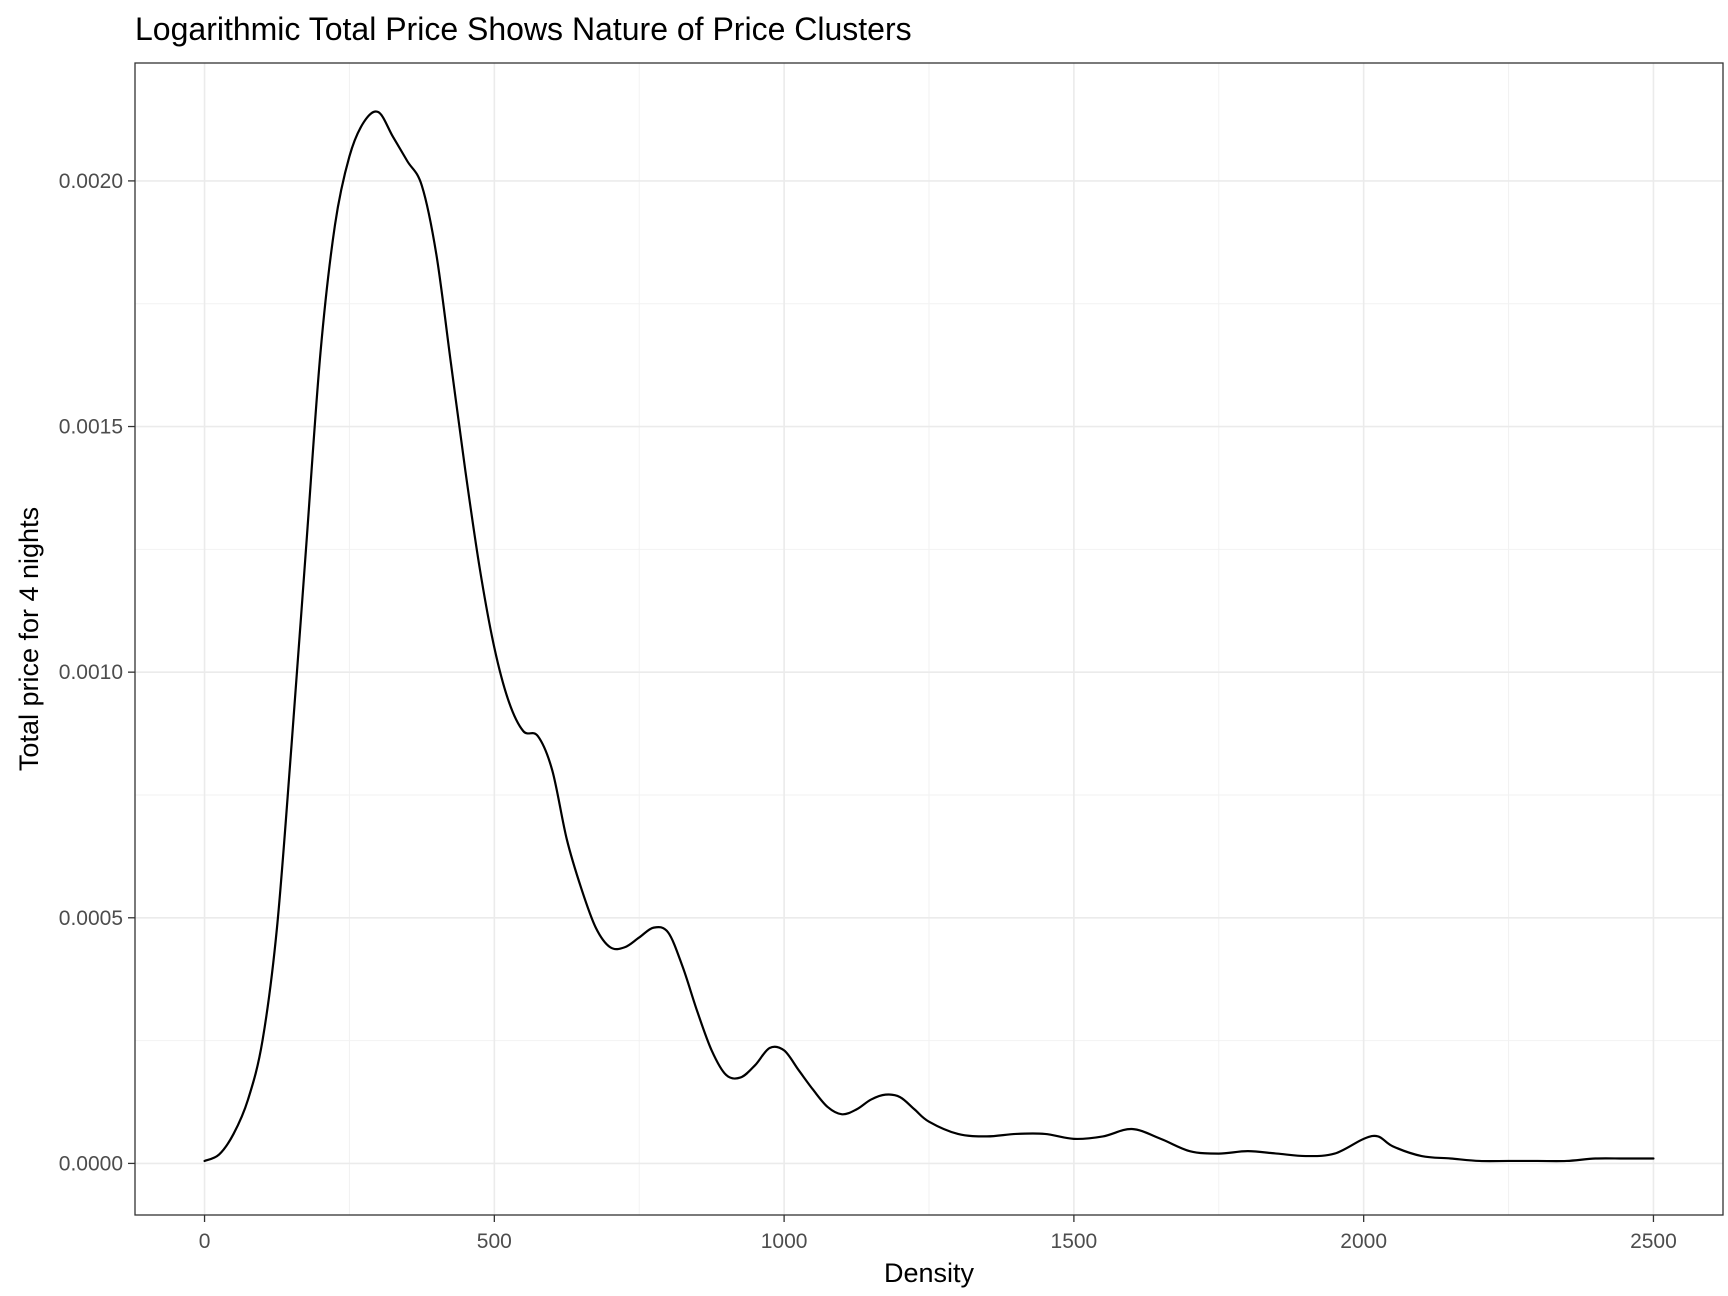 The image size is (1728, 1296). What do you see at coordinates (29, 639) in the screenshot?
I see `y-axis-title: Total price for 4 nights` at bounding box center [29, 639].